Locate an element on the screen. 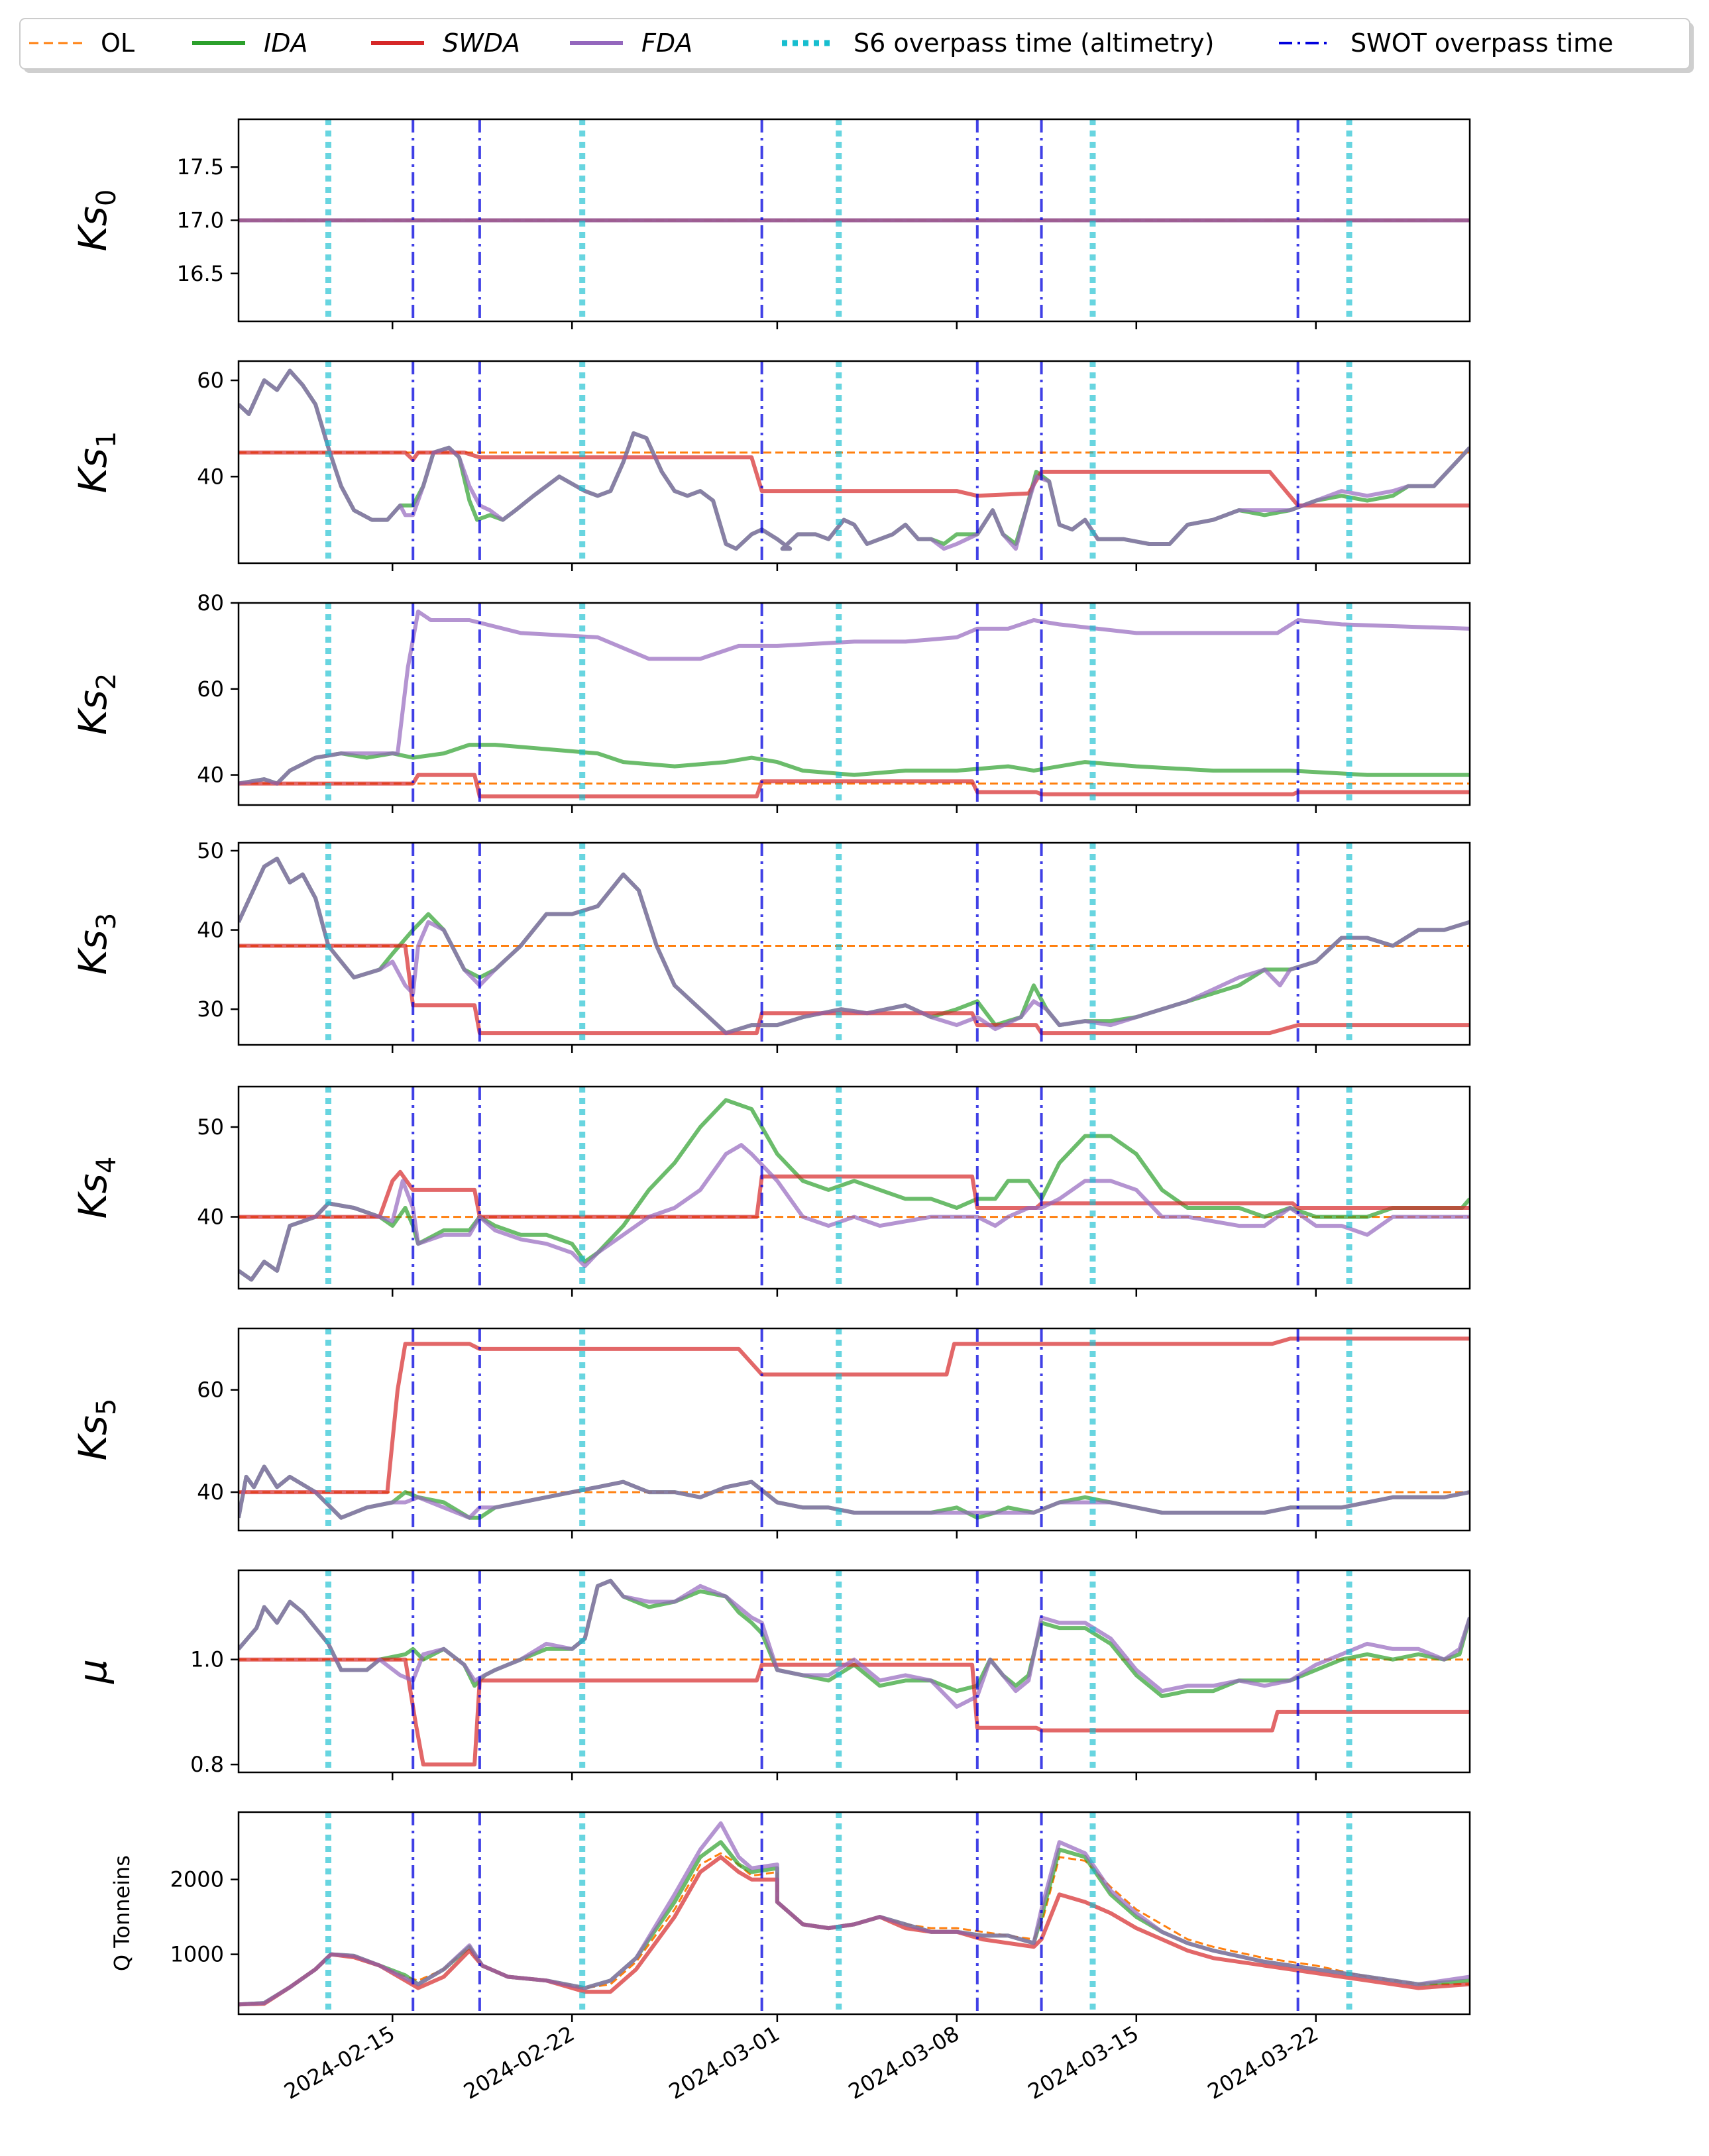  legend-frame is located at coordinates (854, 44).